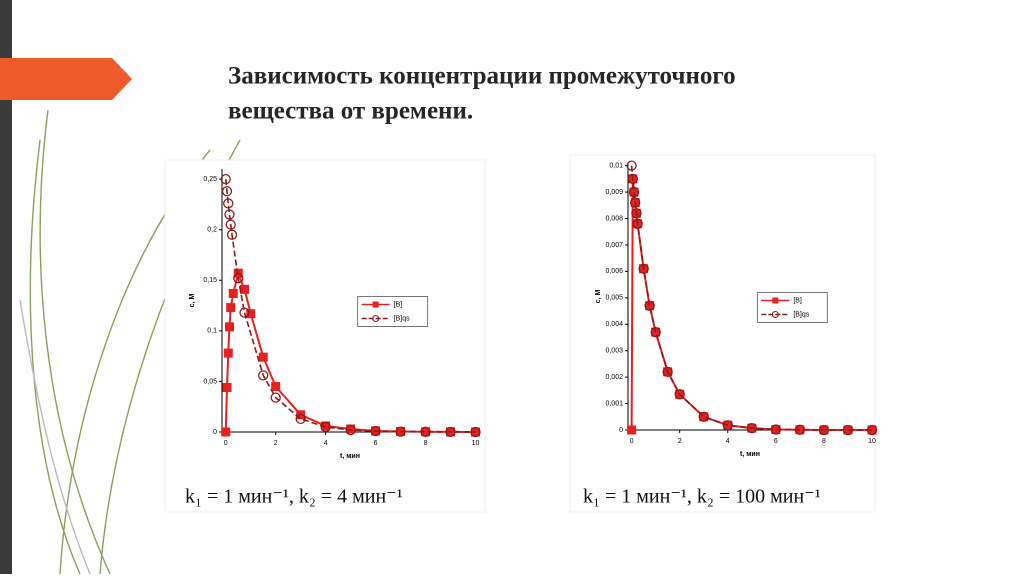 This screenshot has height=579, width=1024. Describe the element at coordinates (614, 324) in the screenshot. I see `y-tick-label: 0,004` at that location.